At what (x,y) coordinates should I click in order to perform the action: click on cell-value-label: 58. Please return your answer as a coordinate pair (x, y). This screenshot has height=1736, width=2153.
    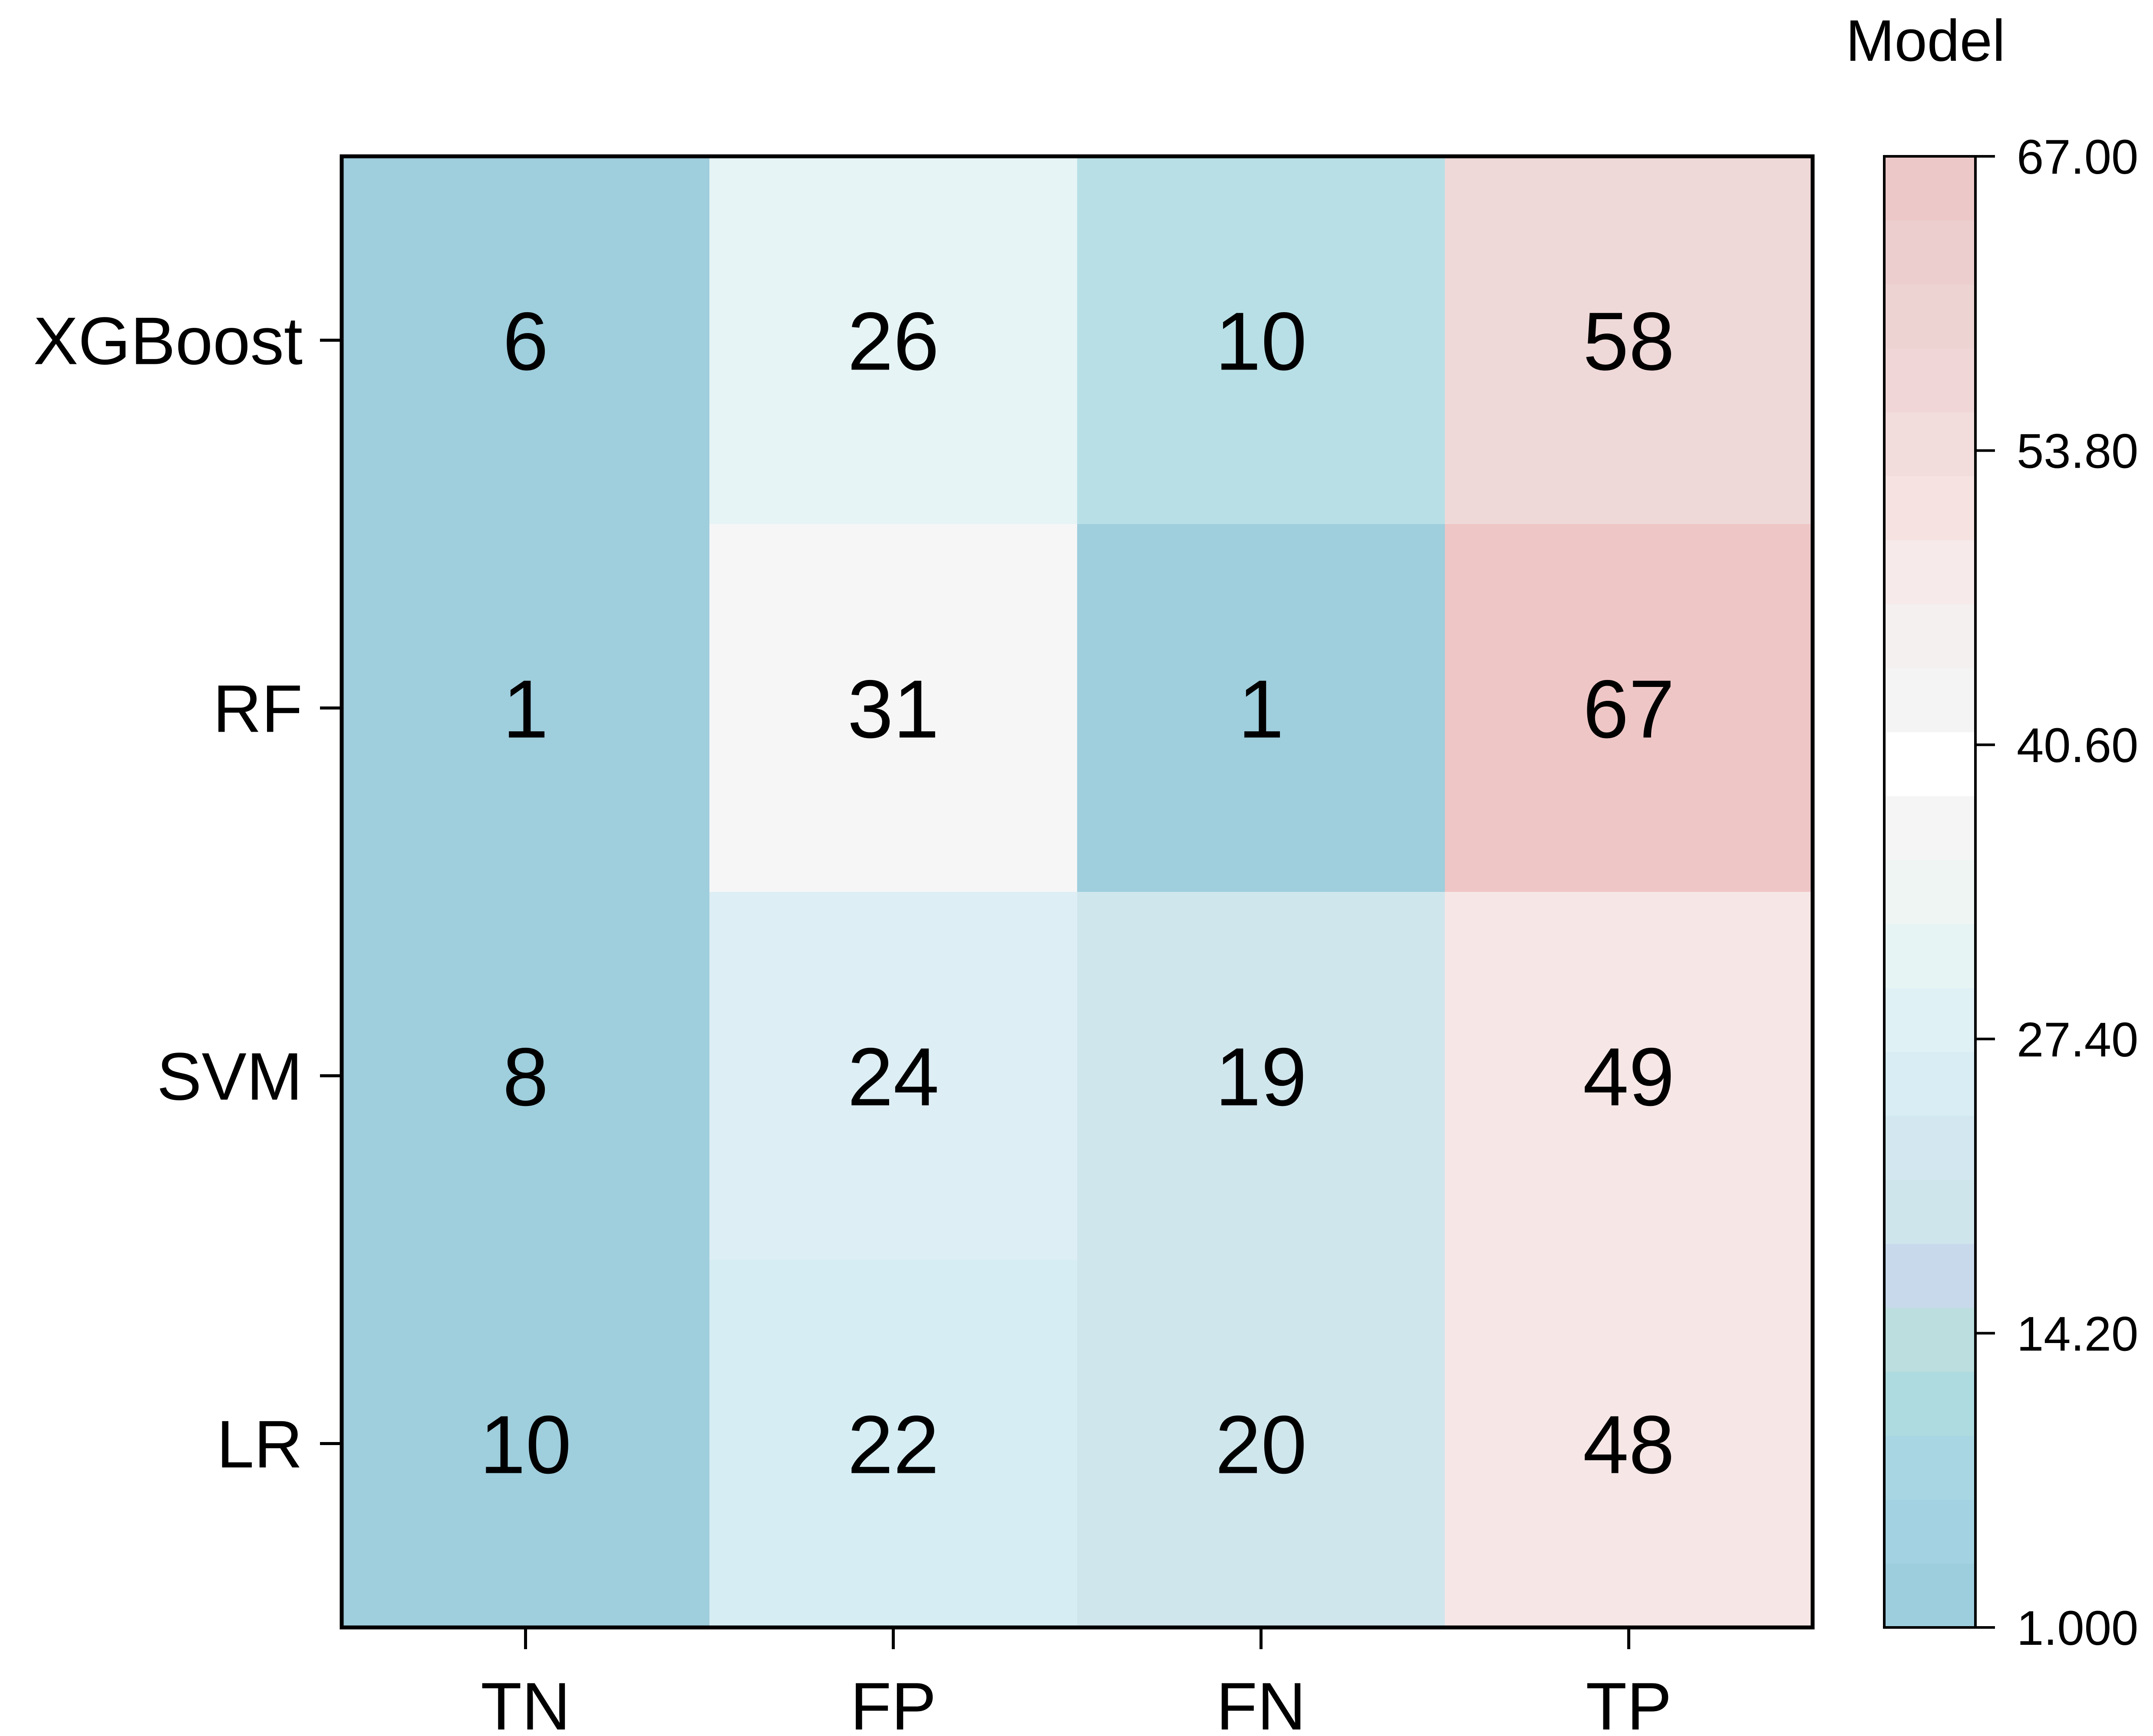
    Looking at the image, I should click on (1629, 342).